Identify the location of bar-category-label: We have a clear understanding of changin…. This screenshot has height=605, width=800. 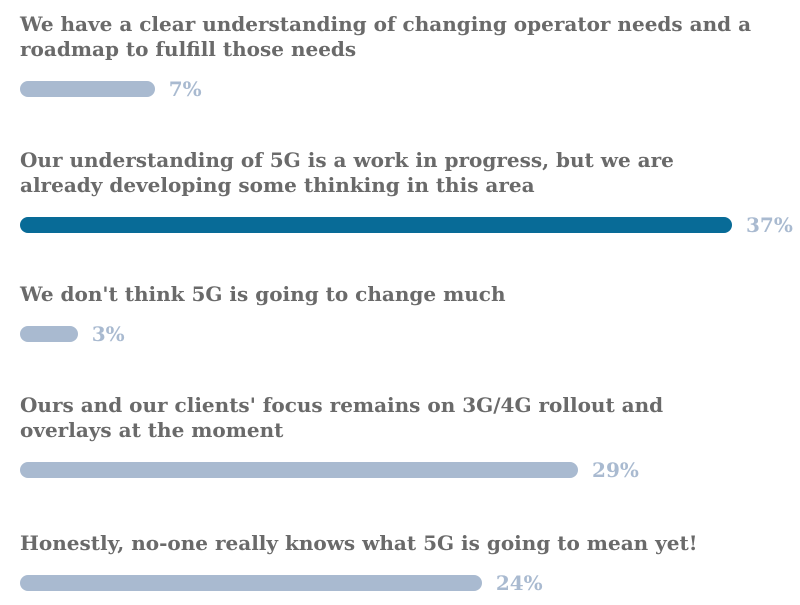
(386, 36).